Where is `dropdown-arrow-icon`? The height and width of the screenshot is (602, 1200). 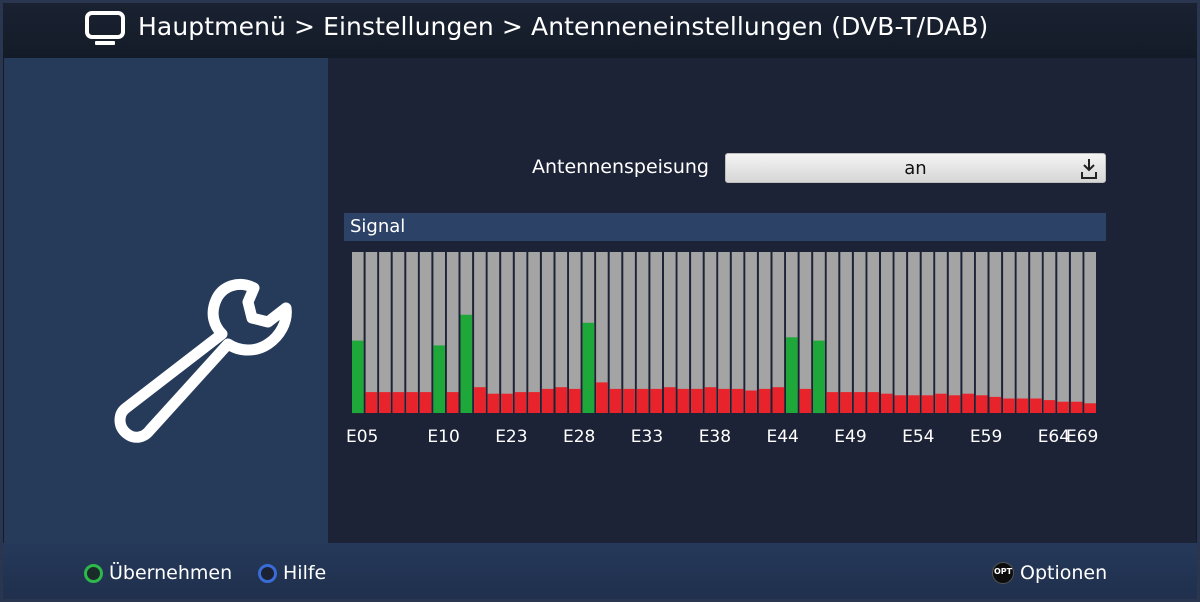
dropdown-arrow-icon is located at coordinates (1089, 169).